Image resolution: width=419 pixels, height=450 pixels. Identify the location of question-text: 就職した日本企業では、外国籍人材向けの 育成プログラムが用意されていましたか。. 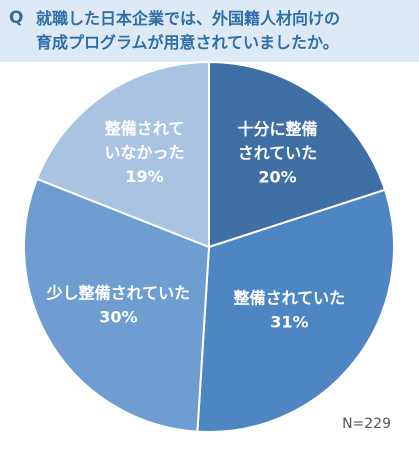
(188, 30).